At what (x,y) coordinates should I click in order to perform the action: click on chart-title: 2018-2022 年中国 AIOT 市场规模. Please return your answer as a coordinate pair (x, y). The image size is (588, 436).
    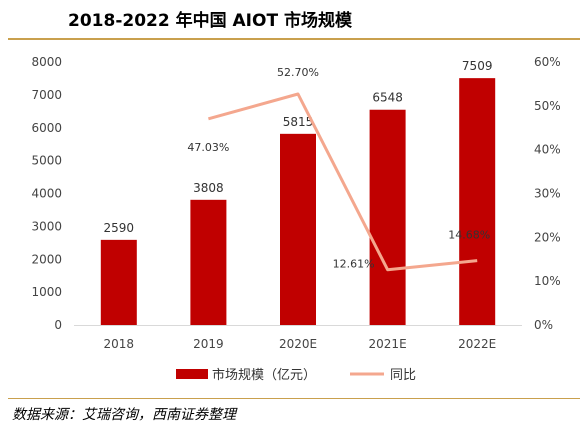
    Looking at the image, I should click on (210, 21).